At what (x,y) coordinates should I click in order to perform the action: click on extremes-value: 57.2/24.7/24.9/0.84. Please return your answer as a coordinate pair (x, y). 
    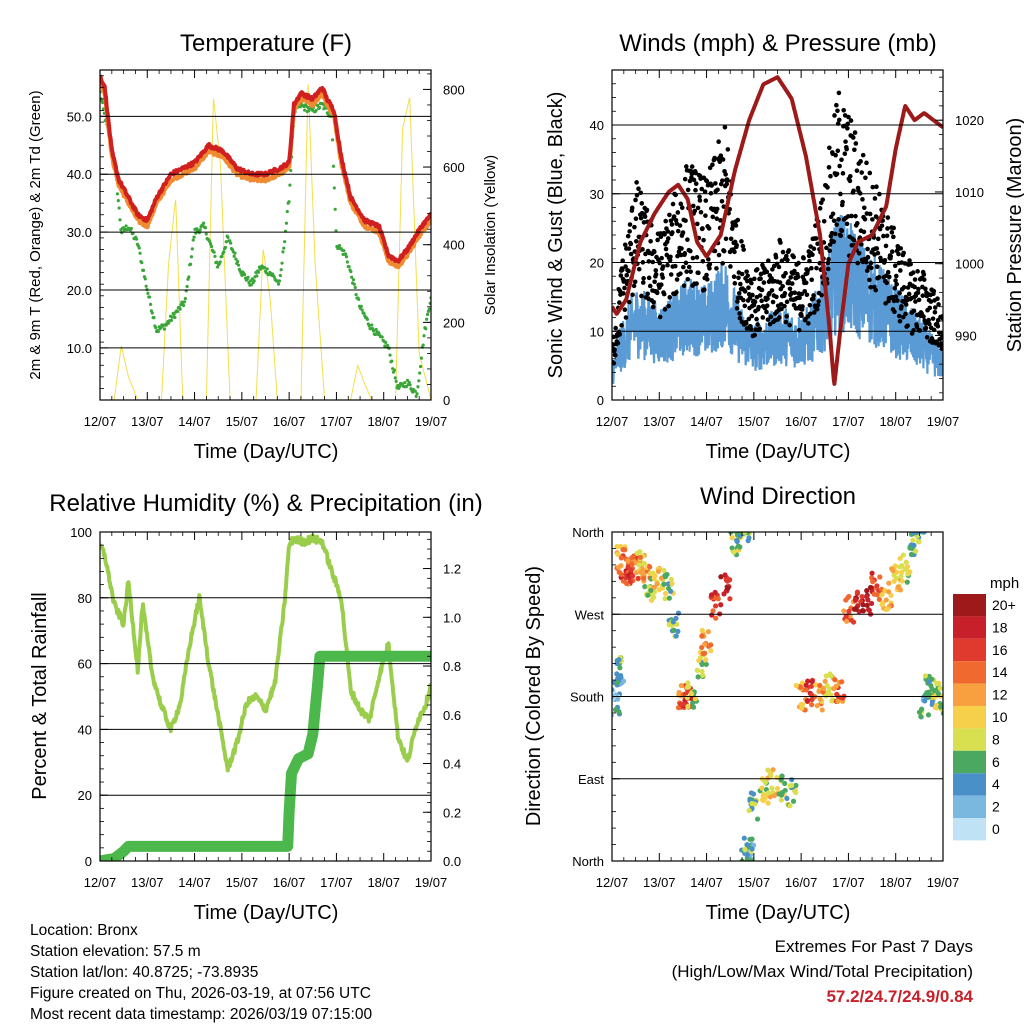
    Looking at the image, I should click on (899, 996).